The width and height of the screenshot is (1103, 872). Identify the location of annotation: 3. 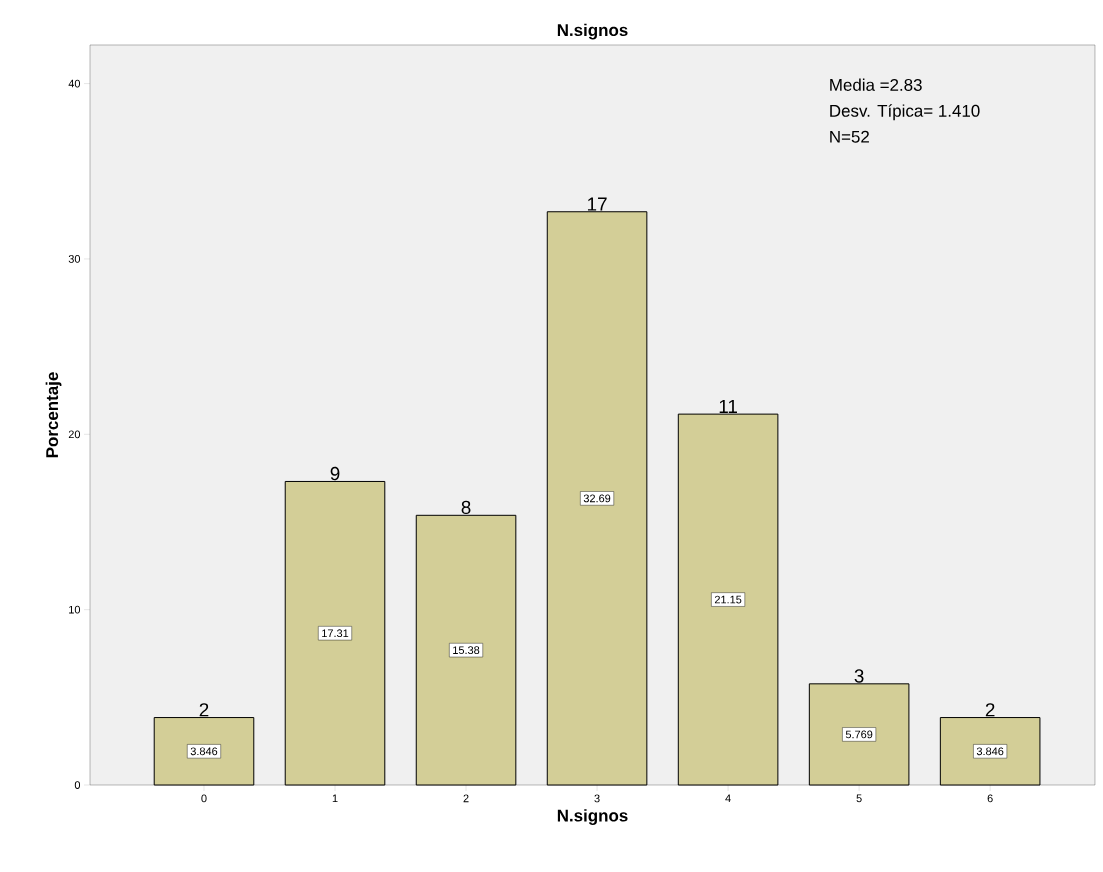
(859, 676).